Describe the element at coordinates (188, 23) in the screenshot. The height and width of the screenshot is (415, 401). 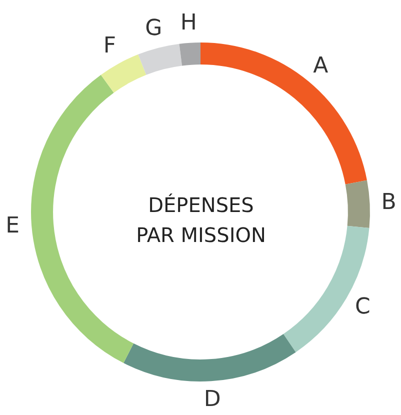
I see `slice-label: H` at that location.